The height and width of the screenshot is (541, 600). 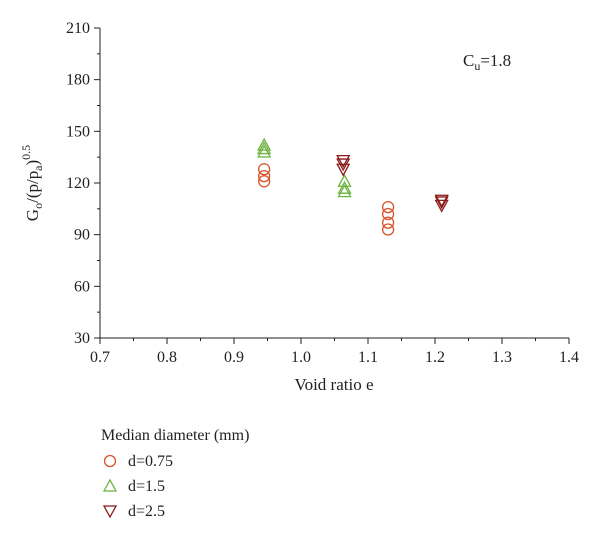 What do you see at coordinates (32, 163) in the screenshot?
I see `y-axis-title-close: )` at bounding box center [32, 163].